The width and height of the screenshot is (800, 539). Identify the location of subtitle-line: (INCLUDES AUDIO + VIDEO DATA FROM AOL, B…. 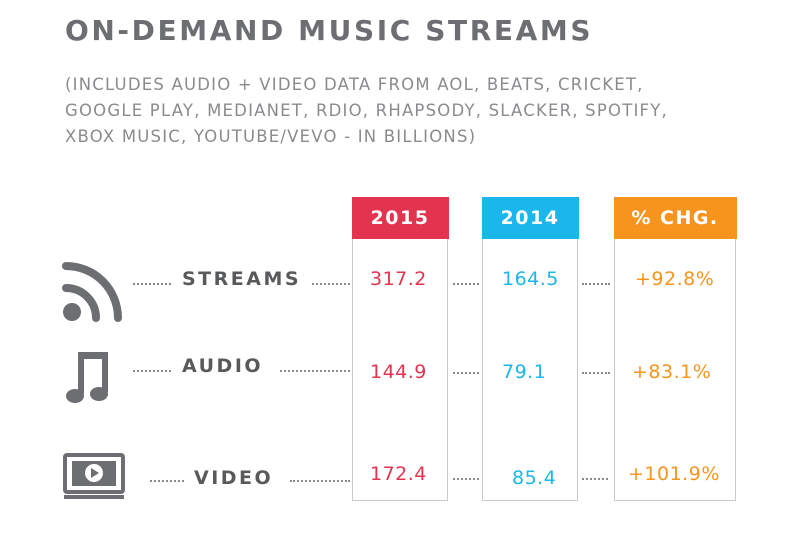
(354, 84).